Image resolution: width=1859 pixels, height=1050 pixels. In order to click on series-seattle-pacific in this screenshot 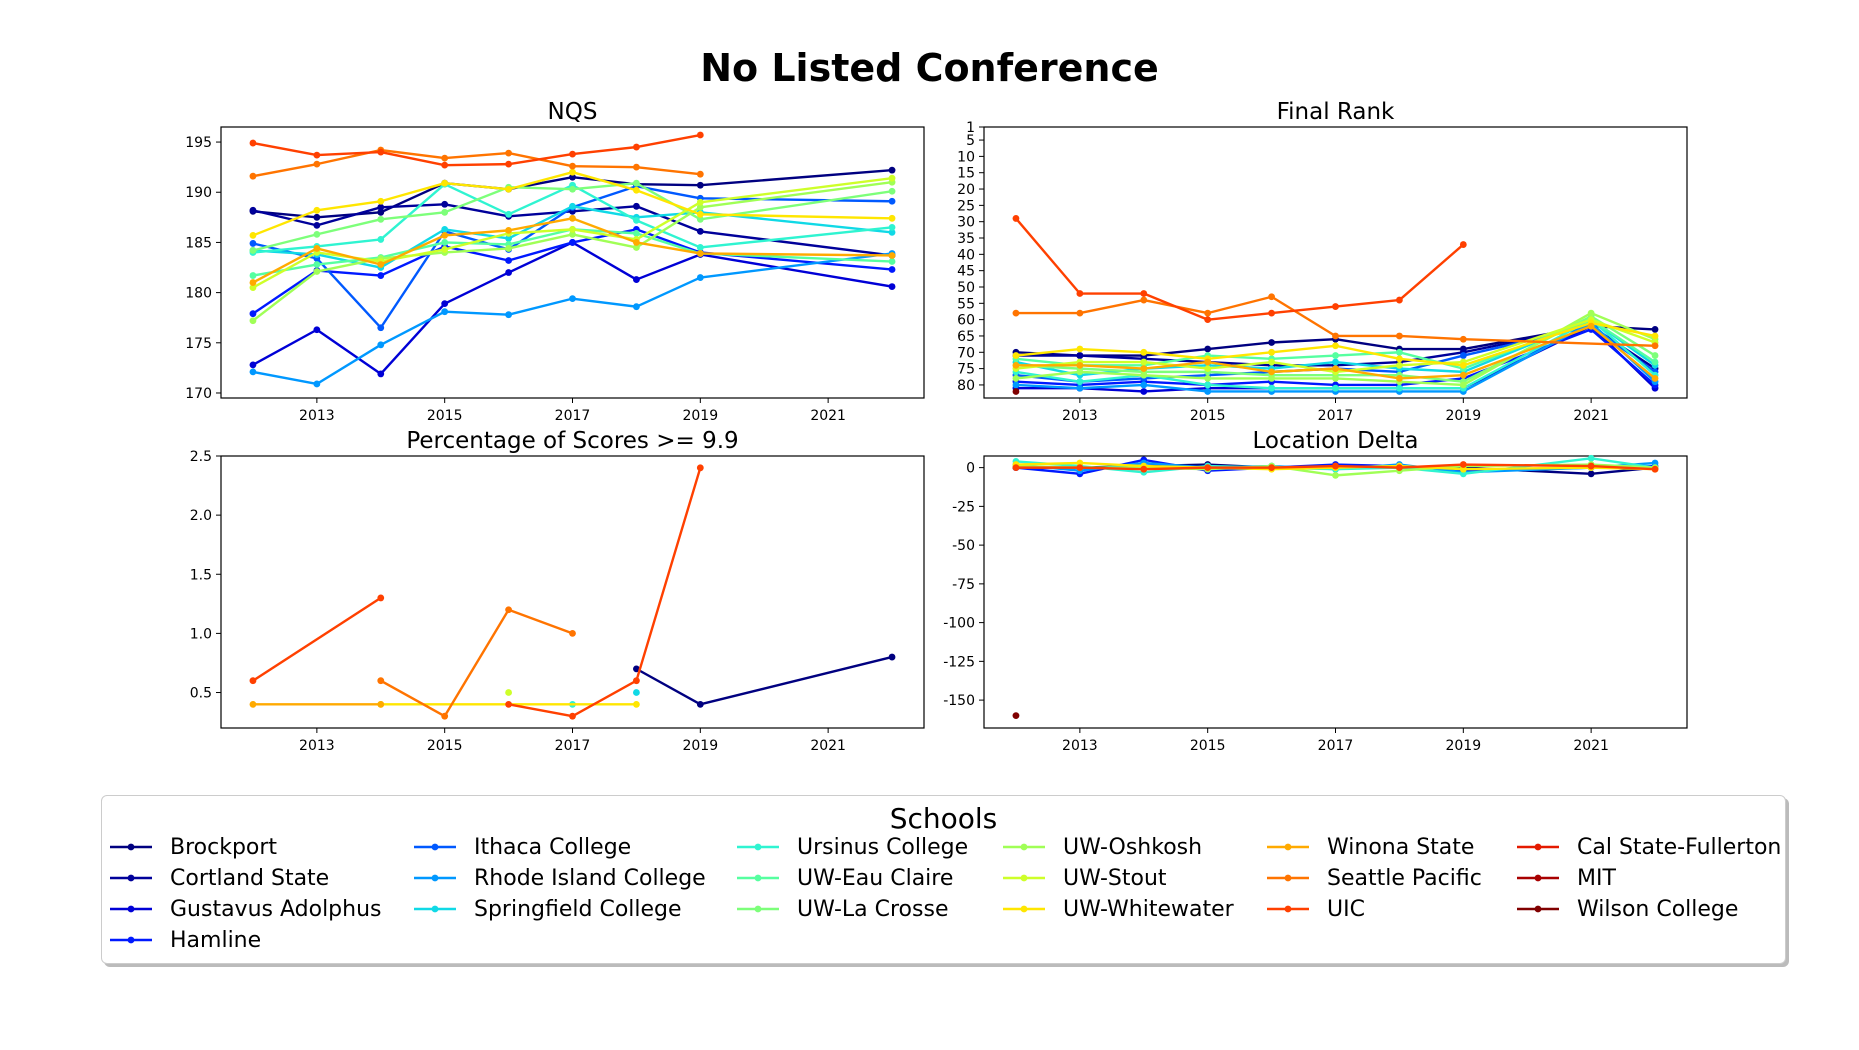, I will do `click(1335, 321)`.